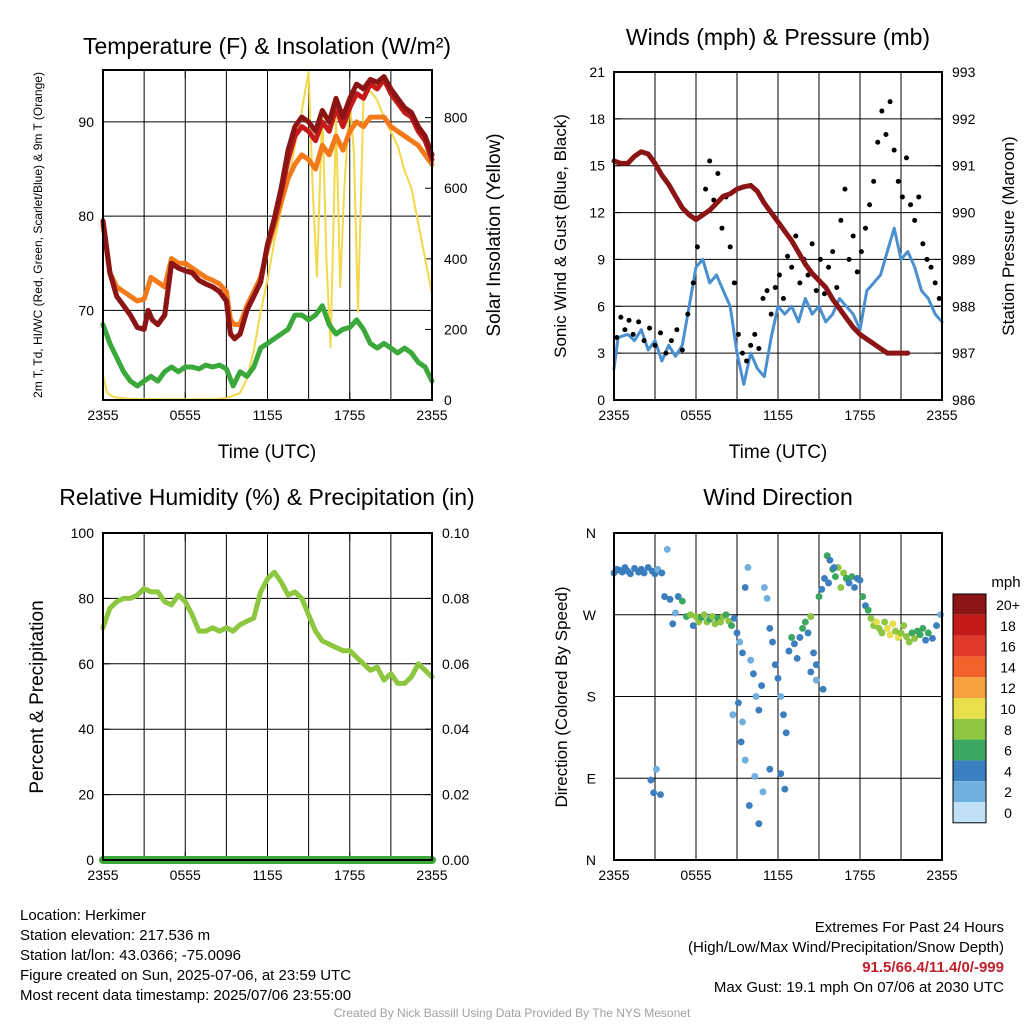 The width and height of the screenshot is (1024, 1024). Describe the element at coordinates (601, 306) in the screenshot. I see `winds-ytick-label: 6` at that location.